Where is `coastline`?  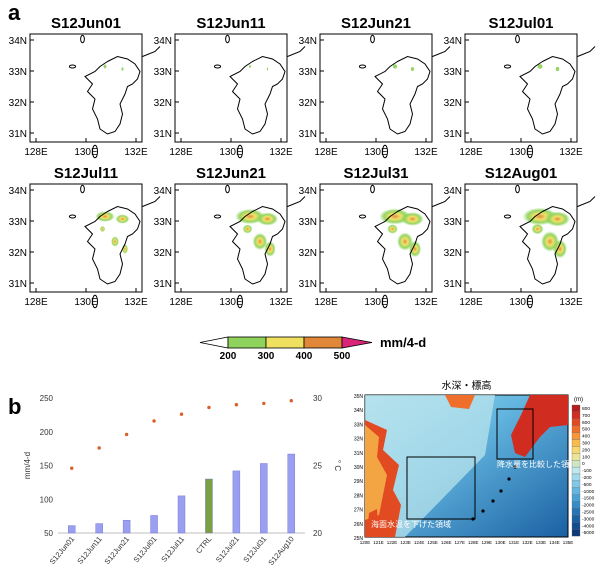 coastline is located at coordinates (259, 246).